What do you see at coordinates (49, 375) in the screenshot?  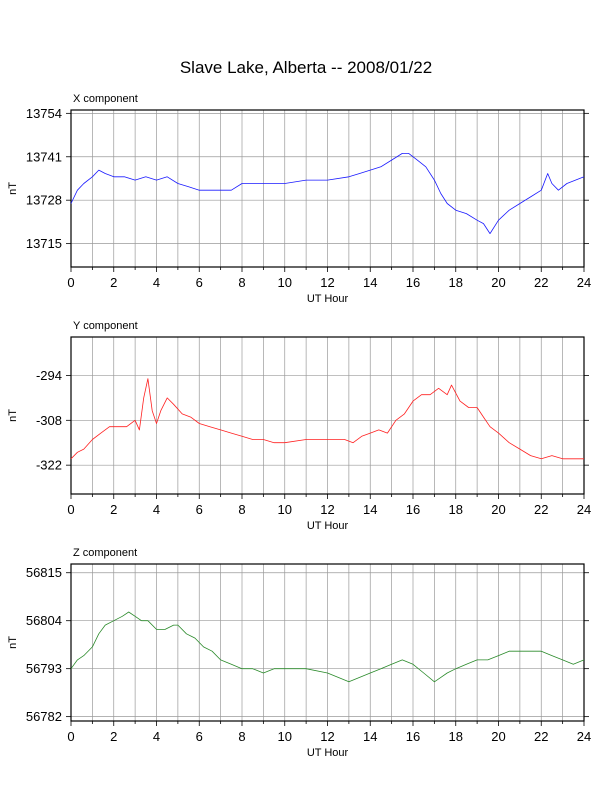 I see `y-tick-label: -294` at bounding box center [49, 375].